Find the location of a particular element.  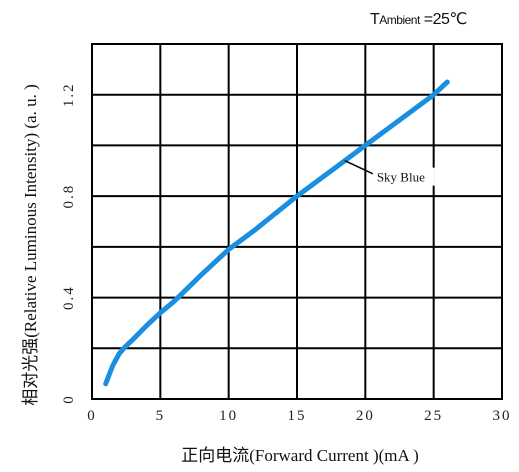

series-label-background is located at coordinates (403, 176).